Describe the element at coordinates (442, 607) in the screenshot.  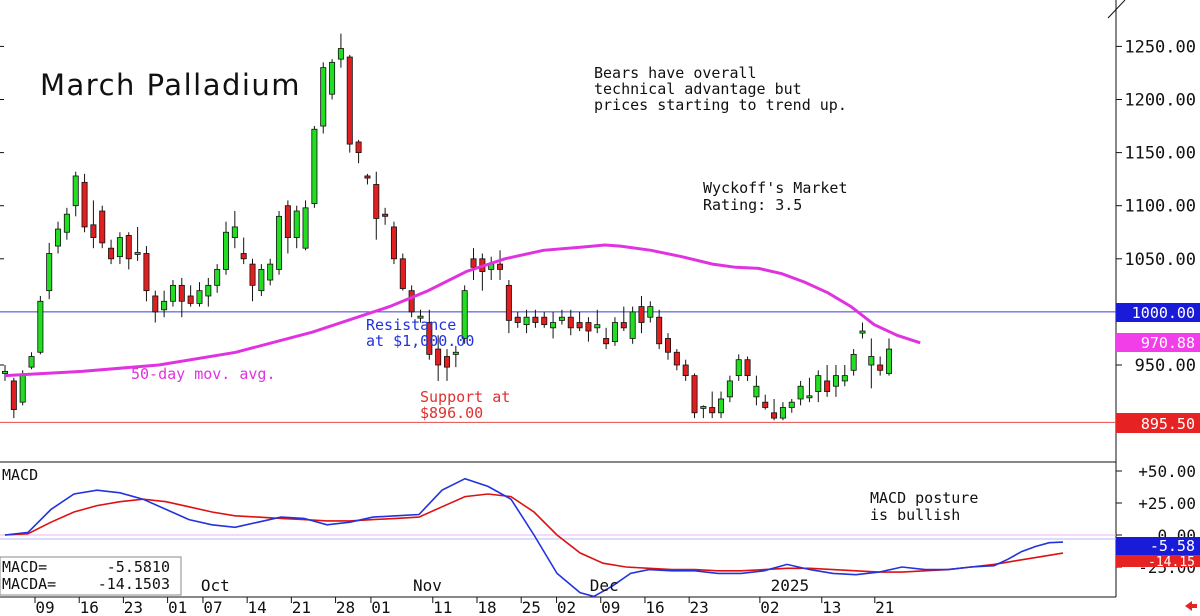
I see `x-tick-label: 11` at that location.